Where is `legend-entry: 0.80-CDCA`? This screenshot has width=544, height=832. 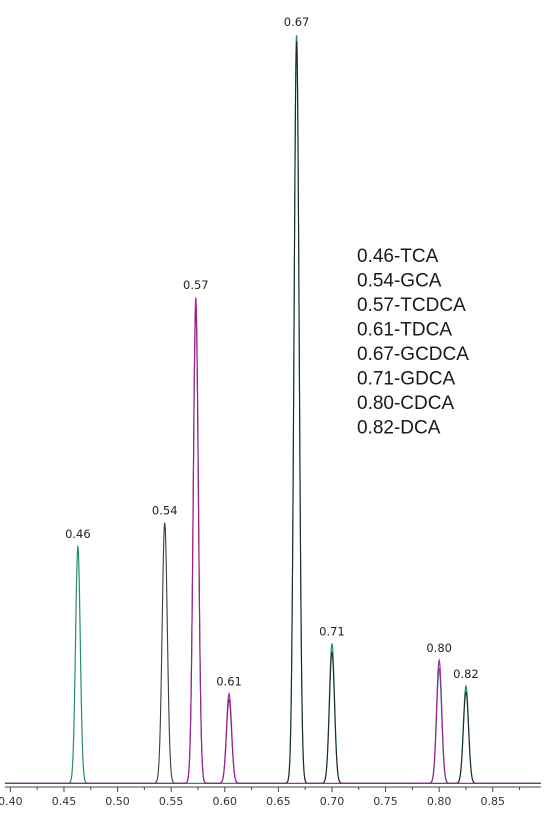
legend-entry: 0.80-CDCA is located at coordinates (405, 403).